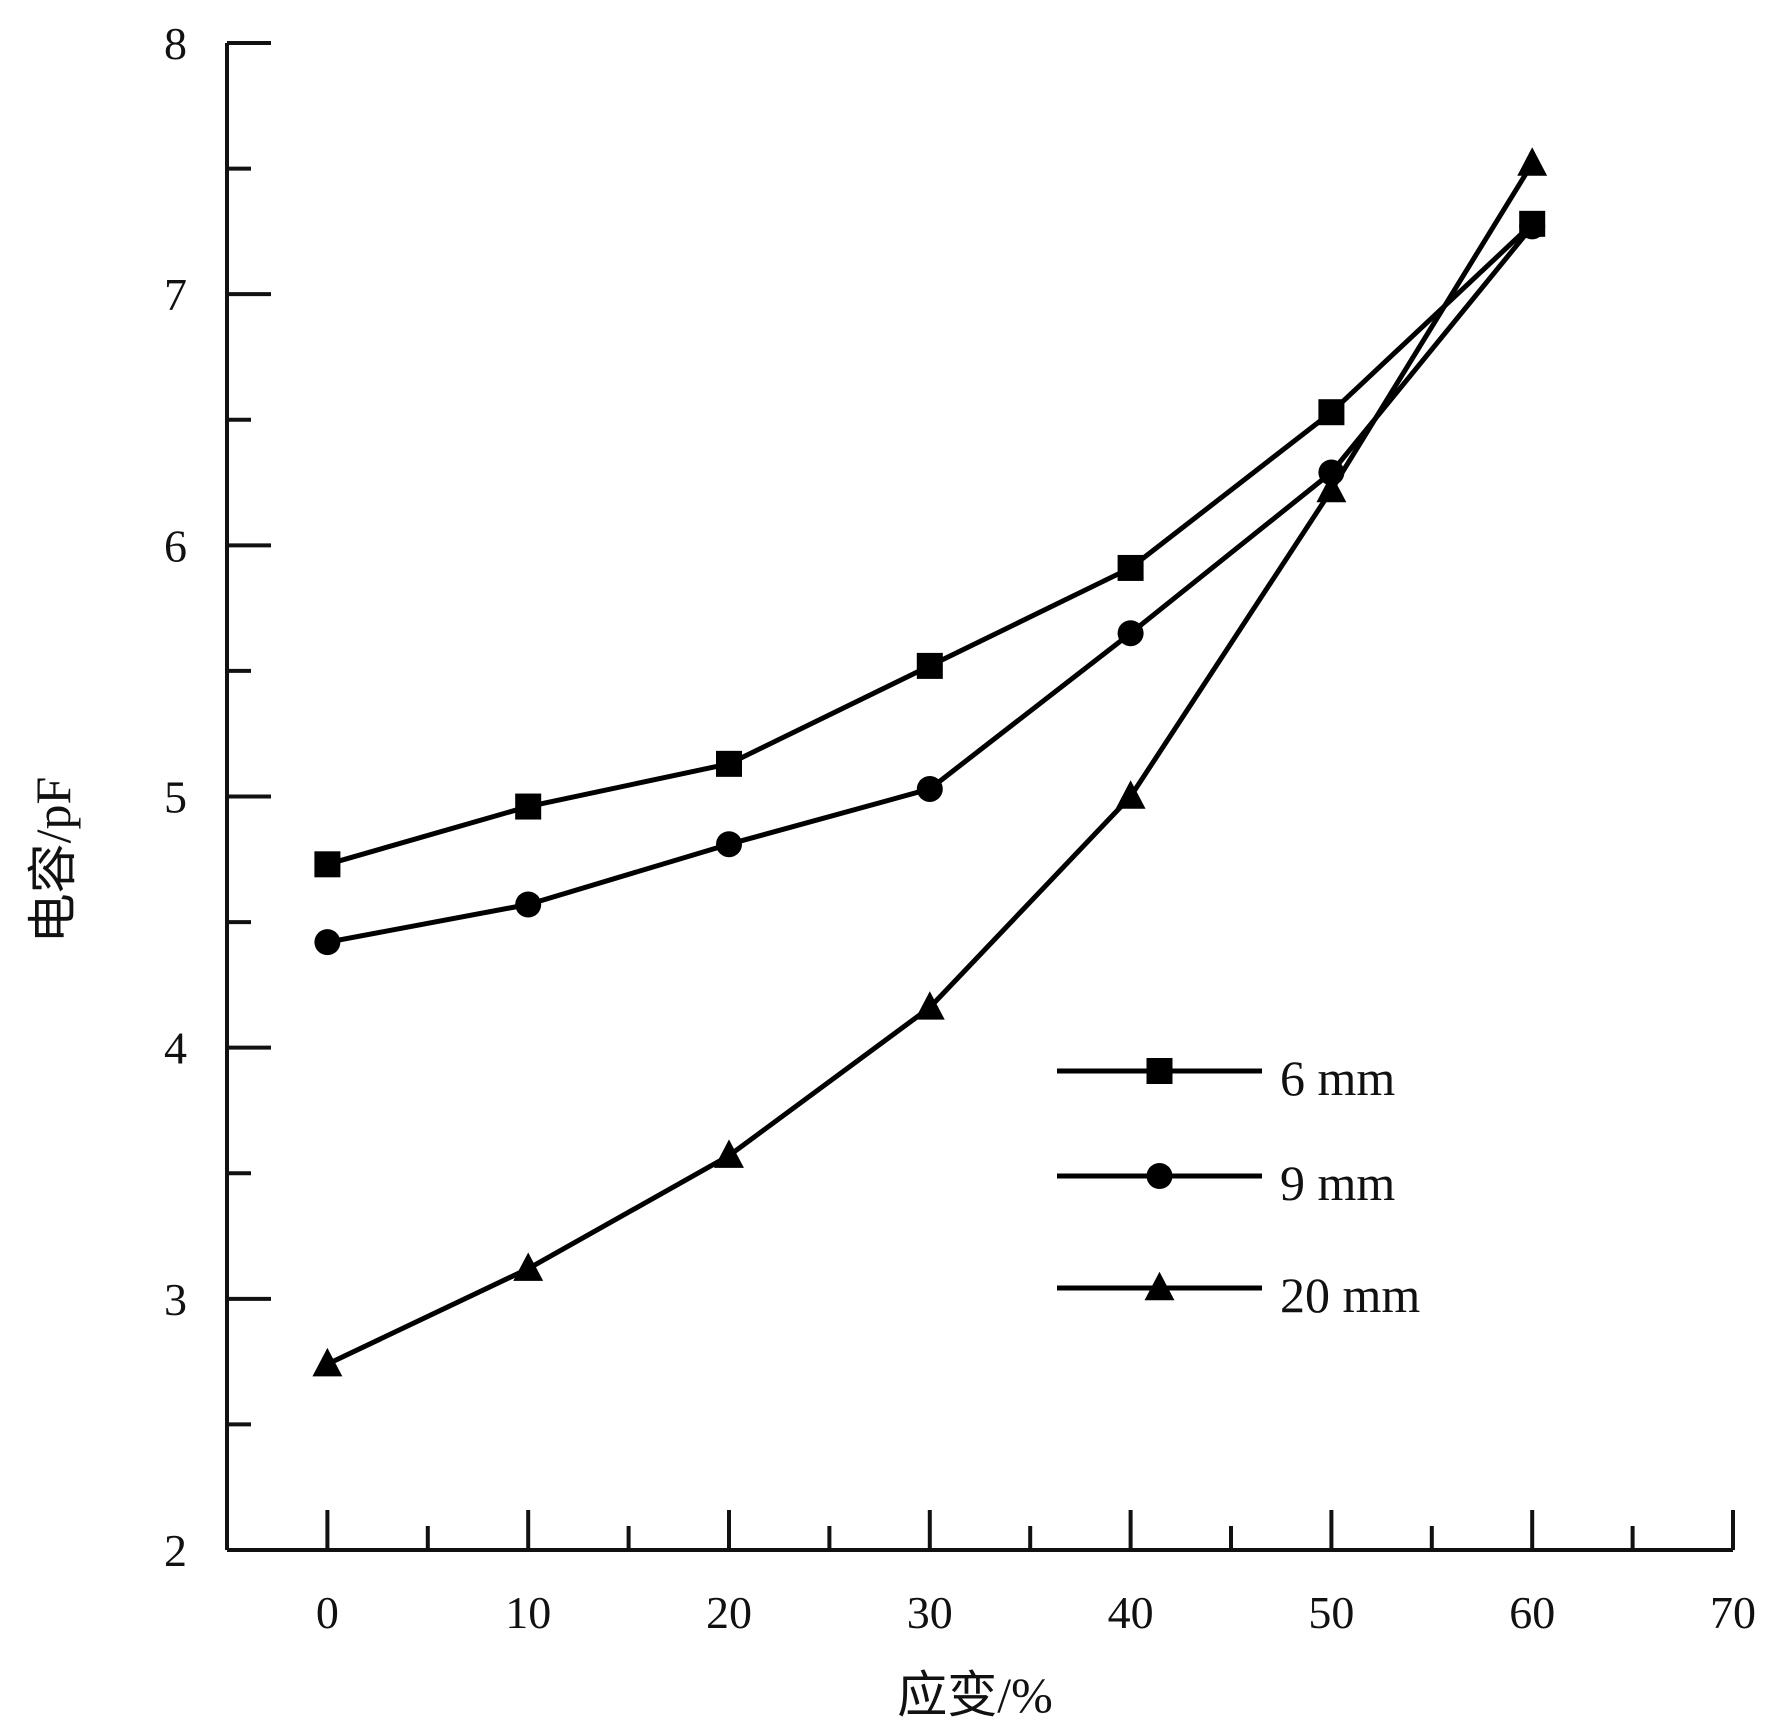 The image size is (1772, 1733). I want to click on y-tick-label: 8, so click(175, 43).